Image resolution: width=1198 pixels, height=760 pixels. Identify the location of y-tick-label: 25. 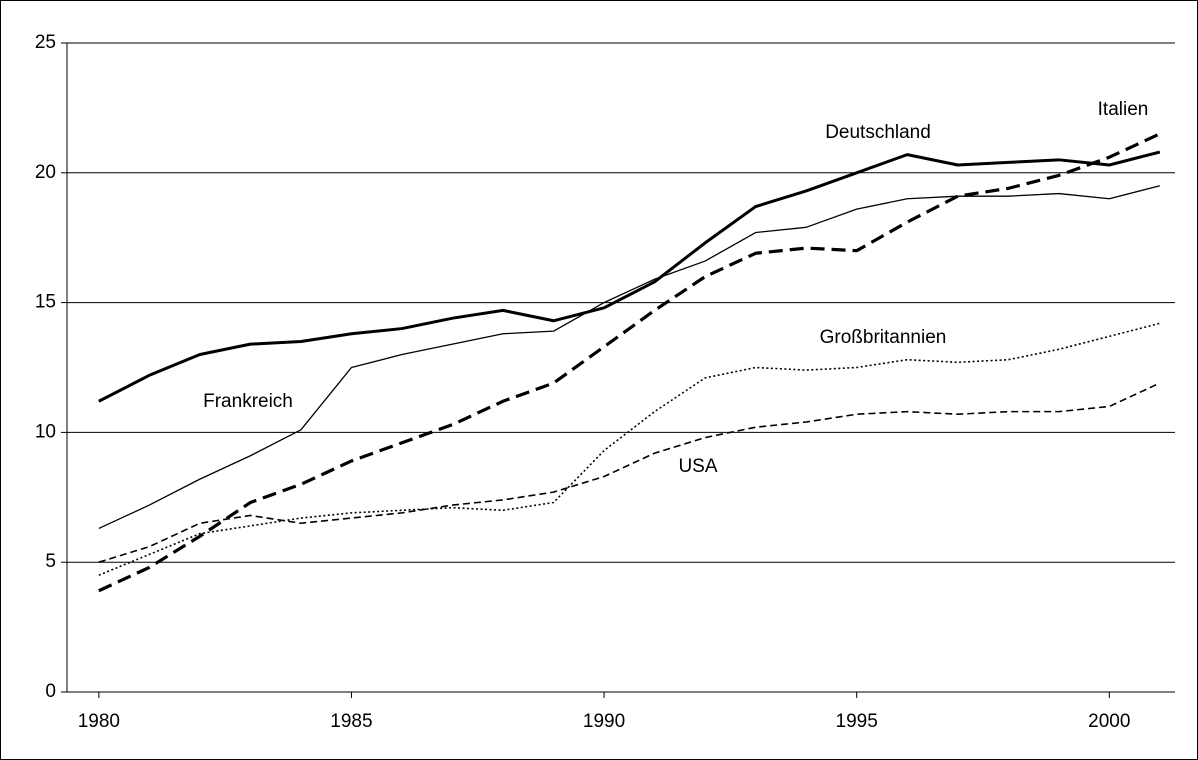
(45, 42).